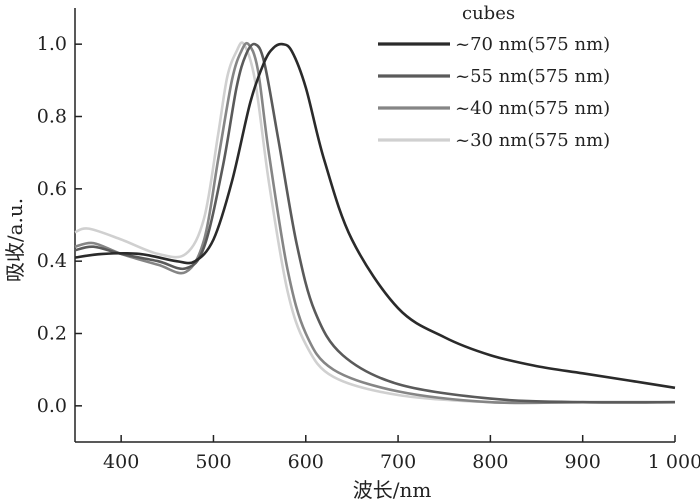 This screenshot has width=700, height=504. Describe the element at coordinates (52, 44) in the screenshot. I see `y-tick-label: 1.0` at that location.